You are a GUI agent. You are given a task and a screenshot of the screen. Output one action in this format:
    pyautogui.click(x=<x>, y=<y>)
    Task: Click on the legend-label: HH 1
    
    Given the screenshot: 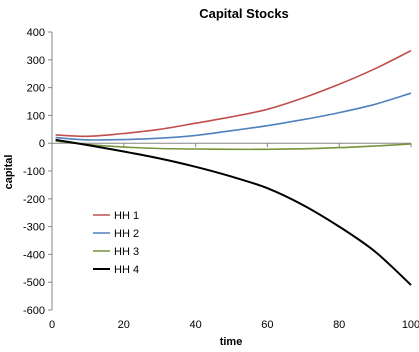 What is the action you would take?
    pyautogui.click(x=126, y=216)
    